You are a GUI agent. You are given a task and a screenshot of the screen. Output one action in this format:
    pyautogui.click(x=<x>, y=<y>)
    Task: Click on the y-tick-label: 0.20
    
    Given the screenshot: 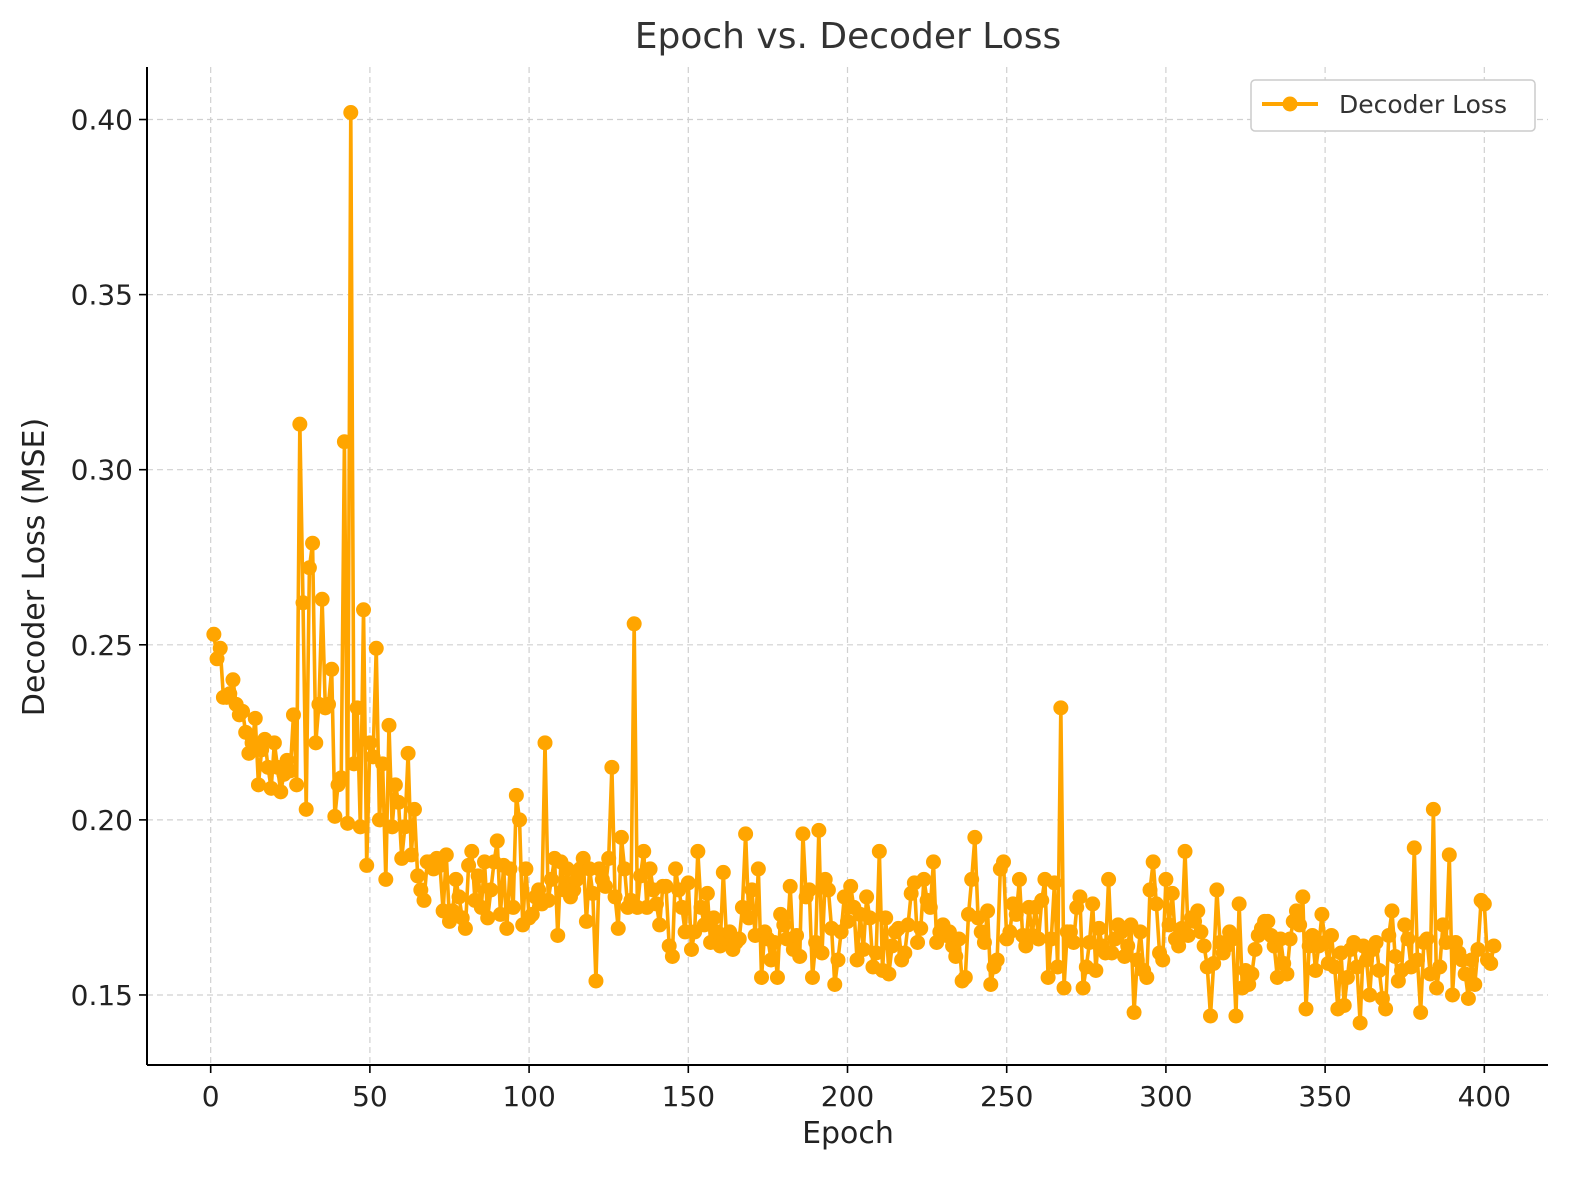 What is the action you would take?
    pyautogui.click(x=102, y=820)
    